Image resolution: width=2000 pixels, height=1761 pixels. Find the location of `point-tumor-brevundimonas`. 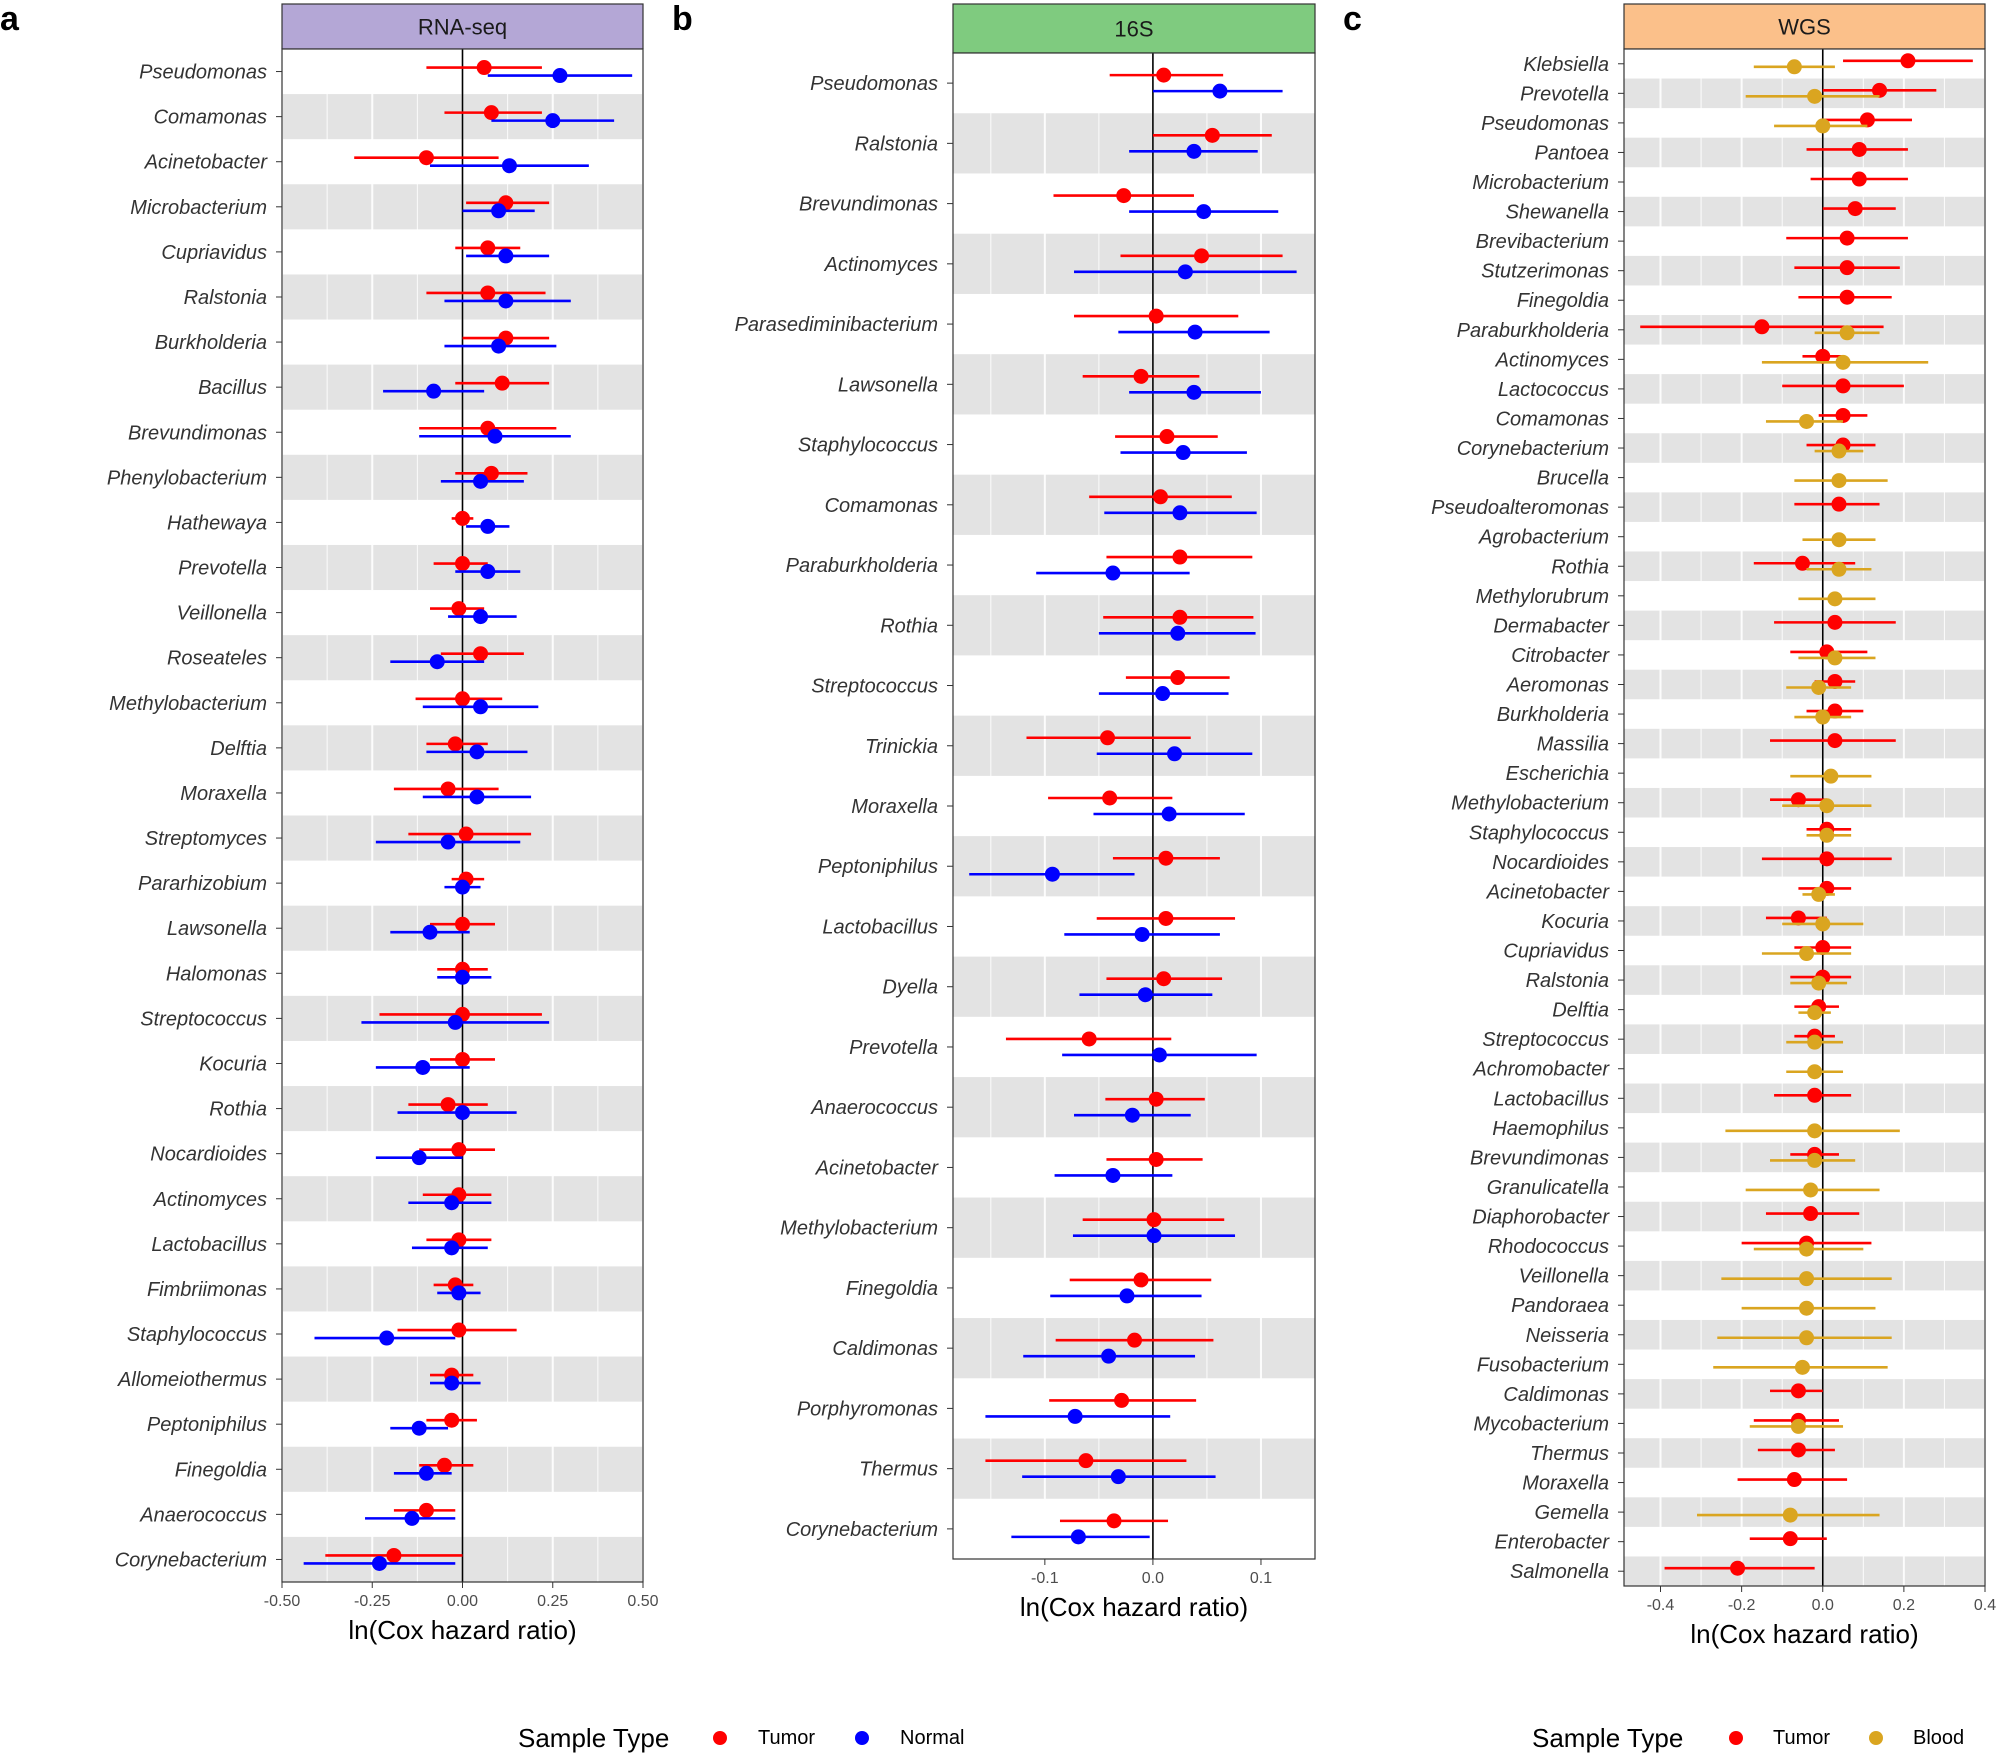

point-tumor-brevundimonas is located at coordinates (1124, 196).